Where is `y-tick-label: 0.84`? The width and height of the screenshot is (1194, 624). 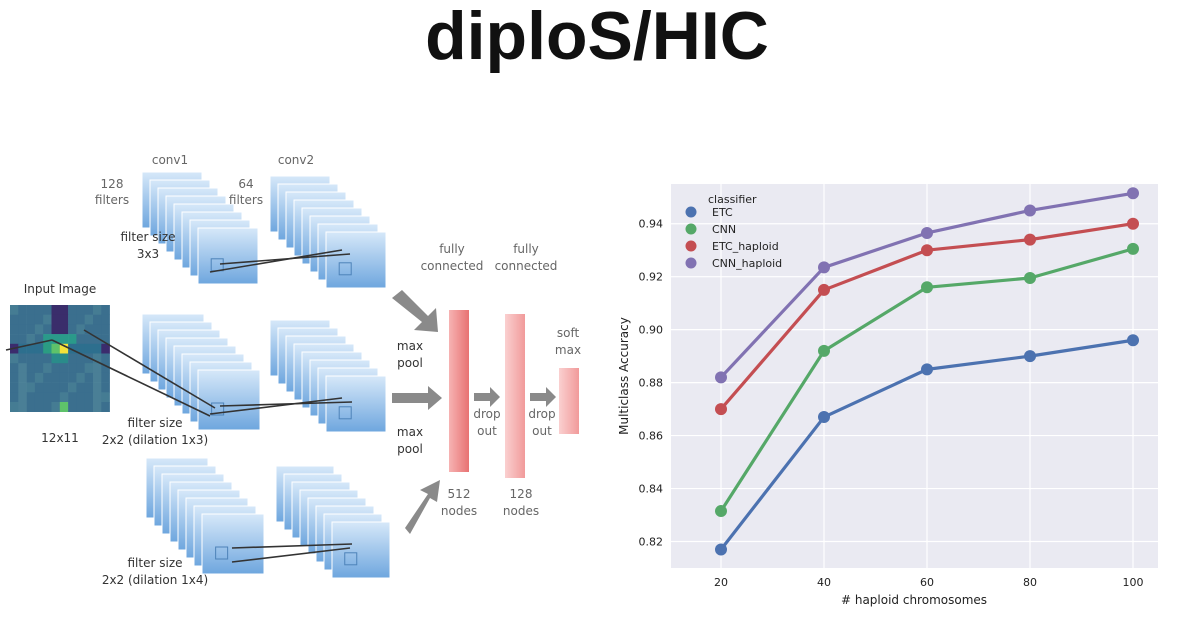
y-tick-label: 0.84 is located at coordinates (651, 489).